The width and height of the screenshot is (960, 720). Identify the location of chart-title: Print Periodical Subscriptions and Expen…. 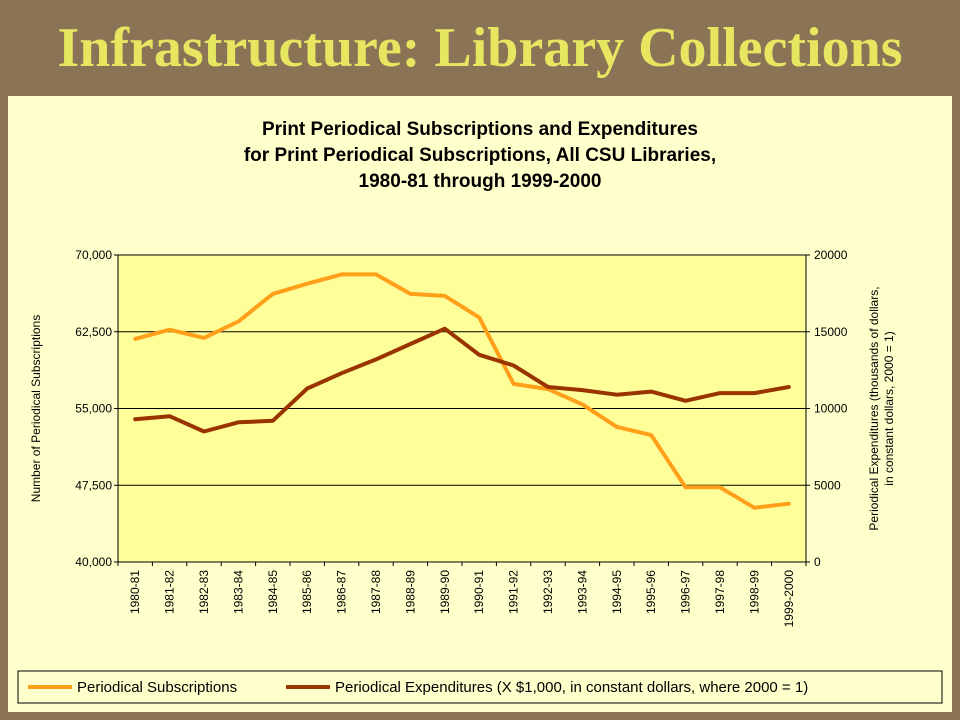
(480, 155).